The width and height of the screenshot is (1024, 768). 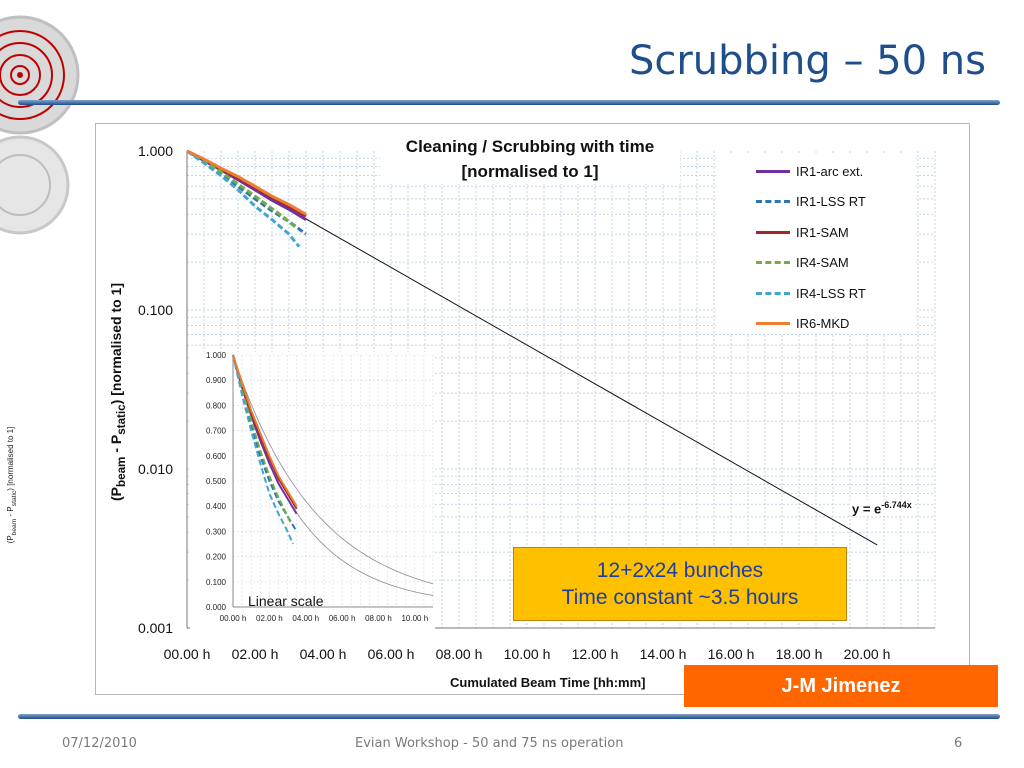 I want to click on x-tick-label: 18.00 h, so click(x=799, y=654).